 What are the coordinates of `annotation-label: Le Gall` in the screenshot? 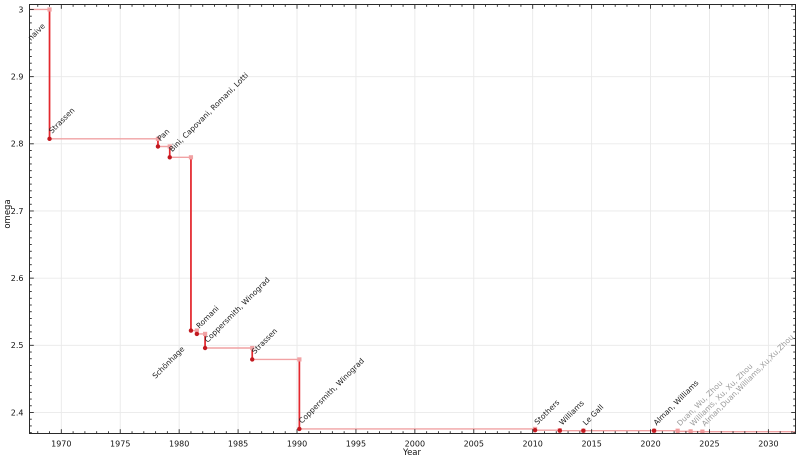 It's located at (593, 415).